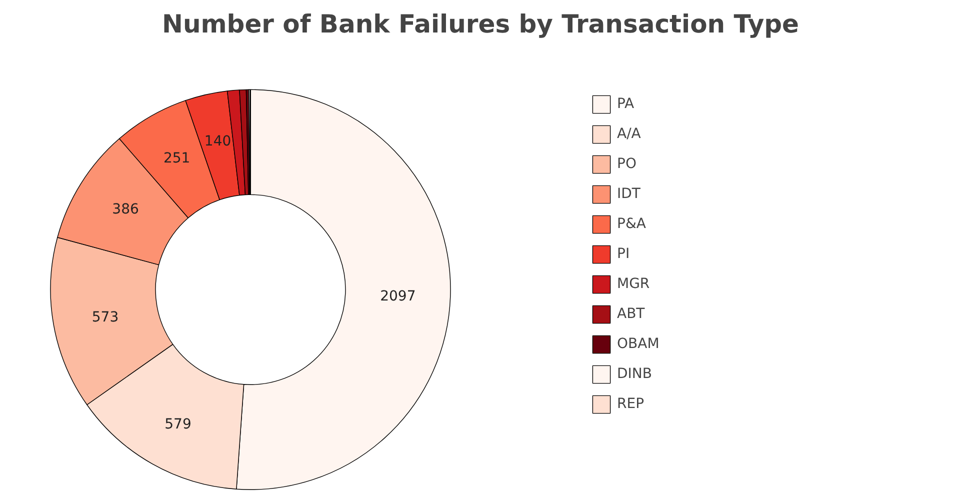 Image resolution: width=960 pixels, height=500 pixels. What do you see at coordinates (125, 210) in the screenshot?
I see `data-label: 386` at bounding box center [125, 210].